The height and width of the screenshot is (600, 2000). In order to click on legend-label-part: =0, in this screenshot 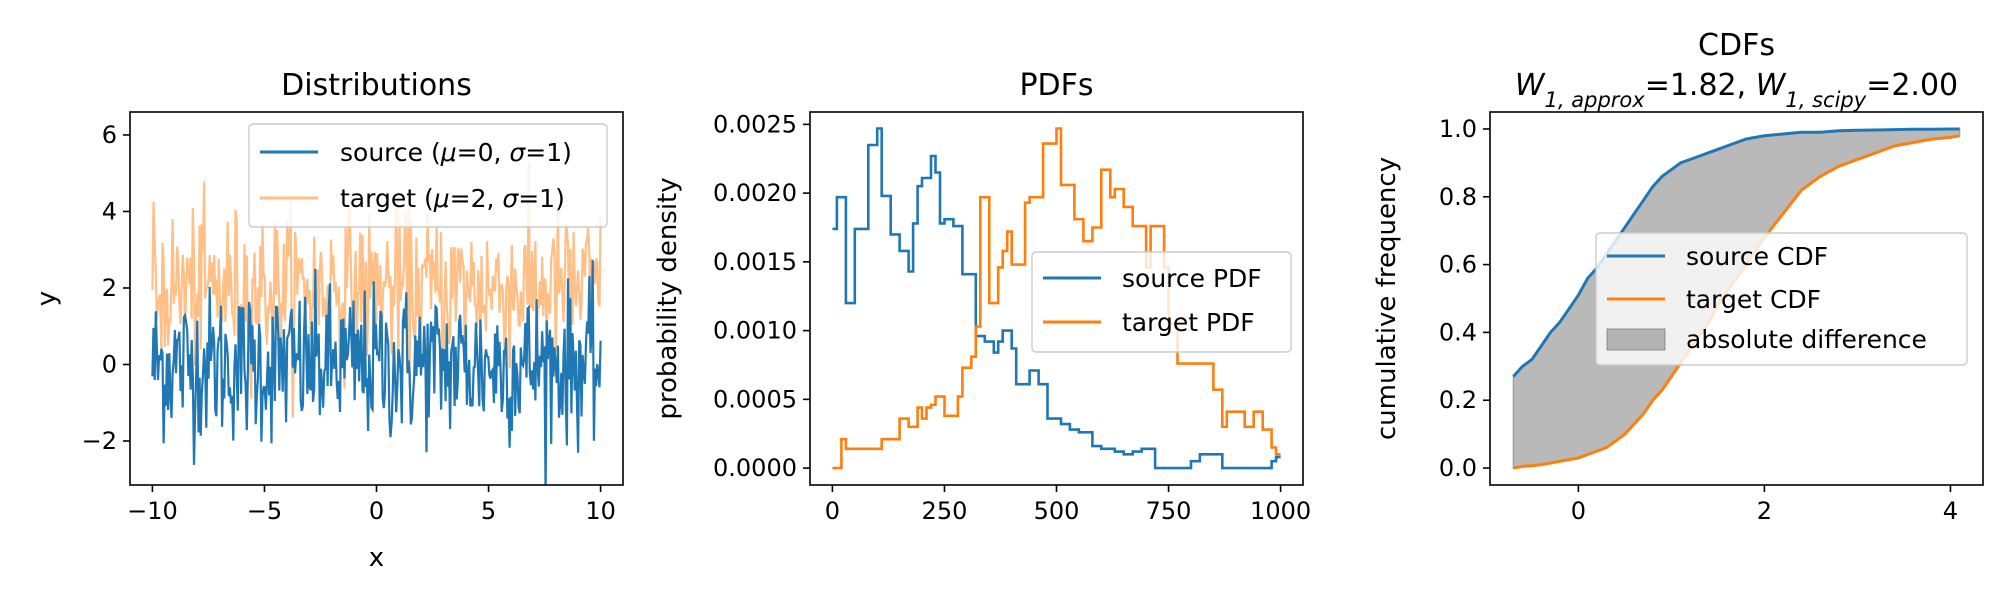, I will do `click(483, 152)`.